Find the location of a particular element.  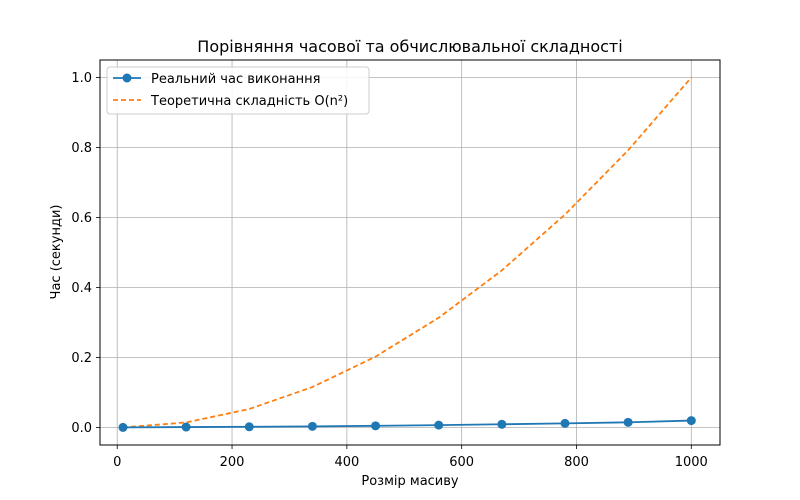

legend-box is located at coordinates (238, 90).